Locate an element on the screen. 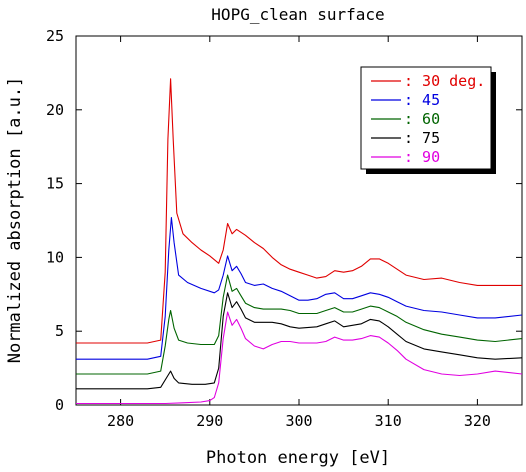 The image size is (526, 472). x-tick-label: 290 is located at coordinates (209, 421).